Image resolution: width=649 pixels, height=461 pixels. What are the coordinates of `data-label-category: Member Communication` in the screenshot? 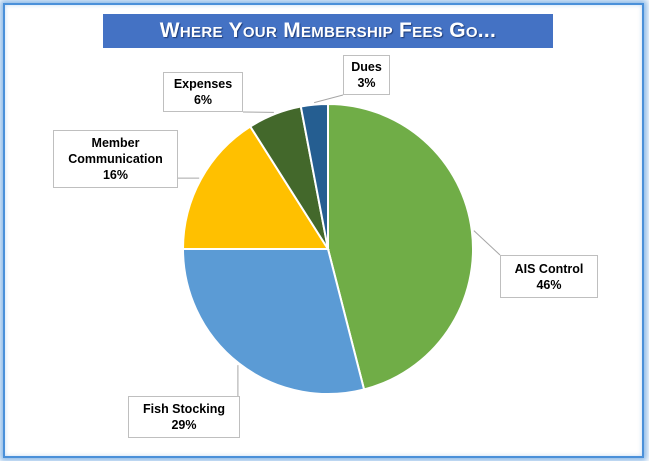 It's located at (115, 151).